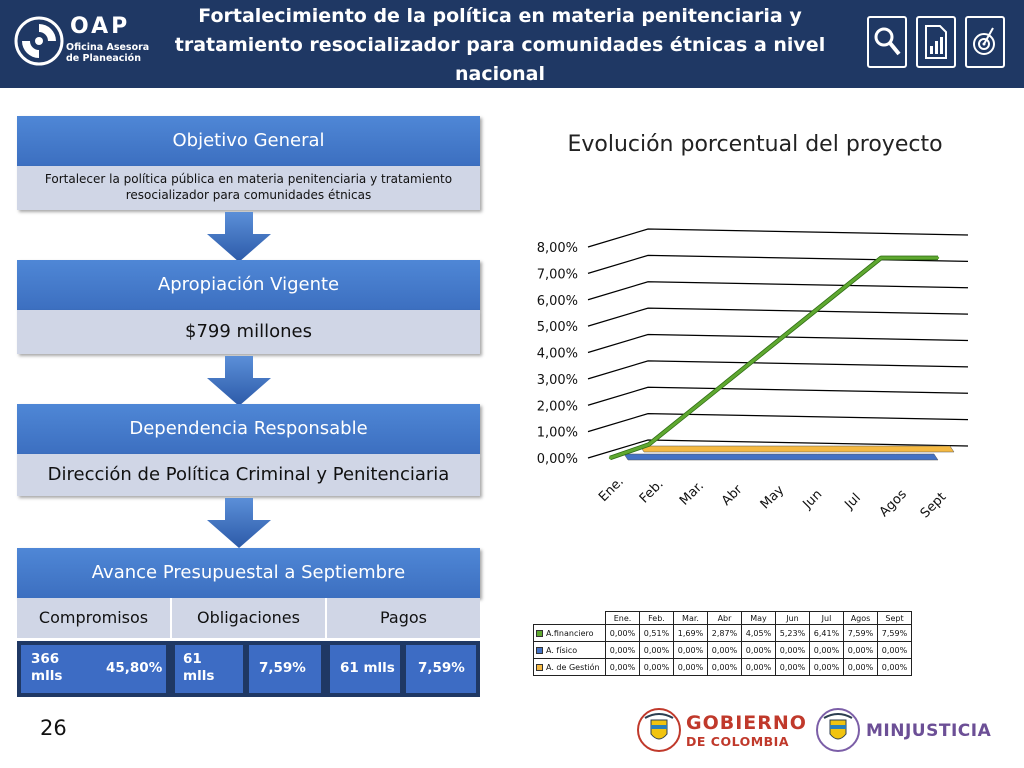 The image size is (1024, 768). Describe the element at coordinates (569, 667) in the screenshot. I see `series-legend-label: A. de Gestión` at that location.